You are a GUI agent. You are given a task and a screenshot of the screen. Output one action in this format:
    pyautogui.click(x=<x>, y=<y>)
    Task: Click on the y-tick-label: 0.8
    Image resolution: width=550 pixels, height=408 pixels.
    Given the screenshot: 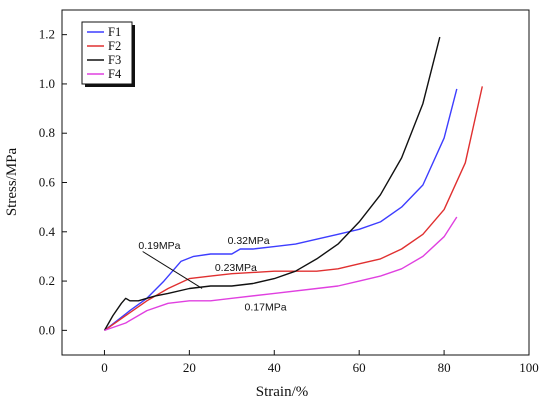 What is the action you would take?
    pyautogui.click(x=47, y=132)
    